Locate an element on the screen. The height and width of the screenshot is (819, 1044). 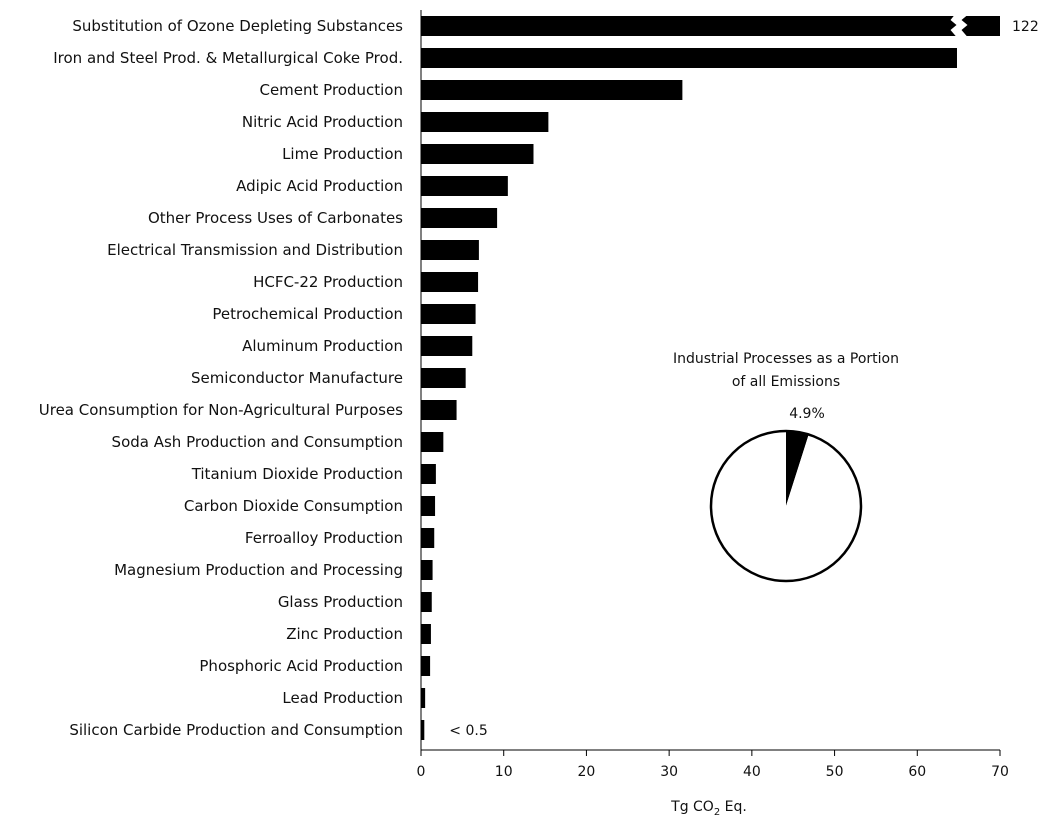
x-tick-label: 30 is located at coordinates (669, 772).